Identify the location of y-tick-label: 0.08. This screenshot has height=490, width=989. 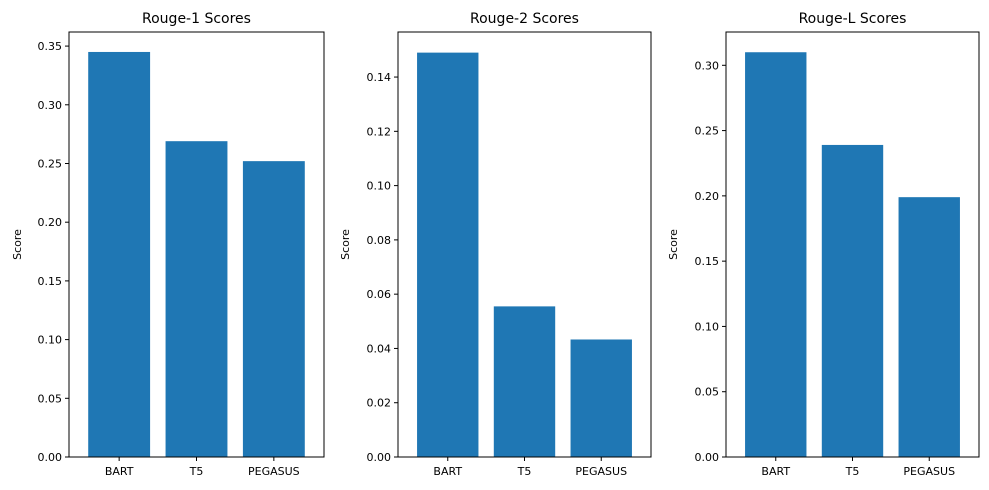
(379, 240).